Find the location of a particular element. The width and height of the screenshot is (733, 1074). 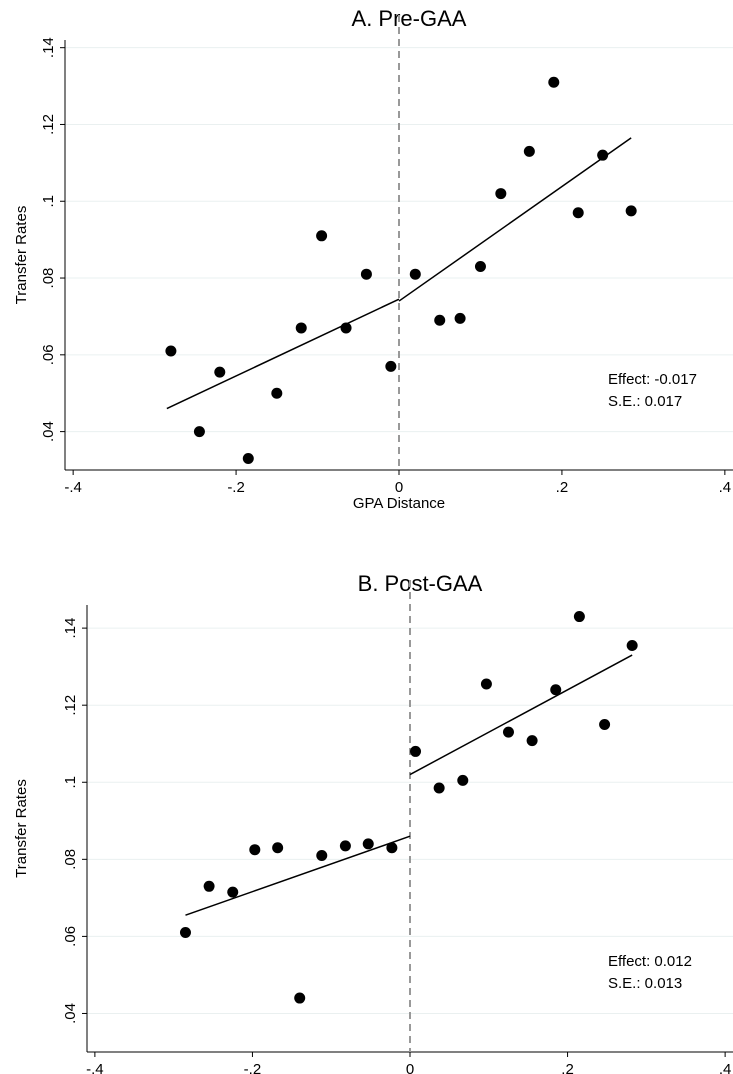

chart-title: B. Post-GAA is located at coordinates (420, 583).